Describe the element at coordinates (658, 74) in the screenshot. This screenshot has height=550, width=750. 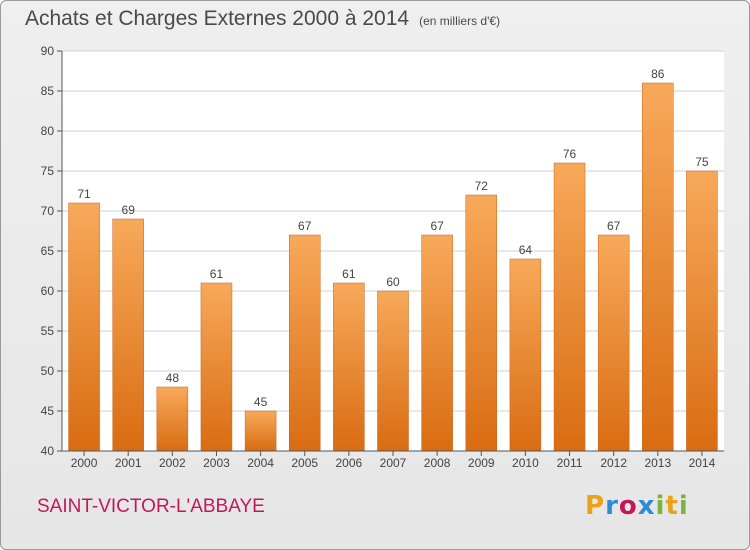
I see `bar-value-label: 86` at that location.